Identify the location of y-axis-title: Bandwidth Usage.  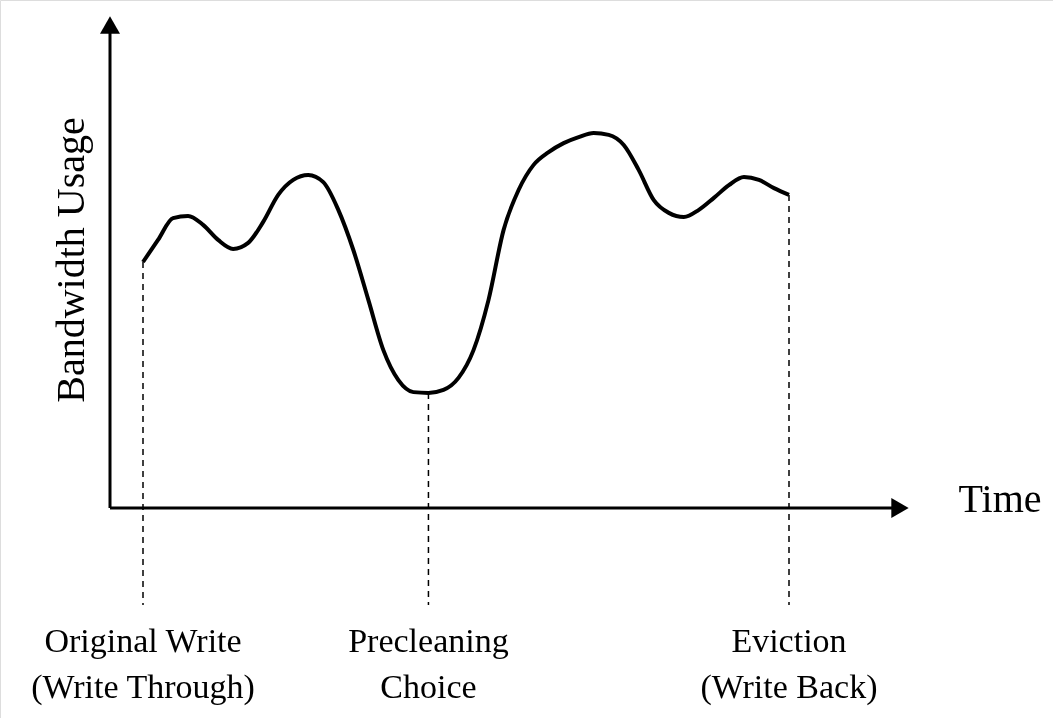
(70, 260).